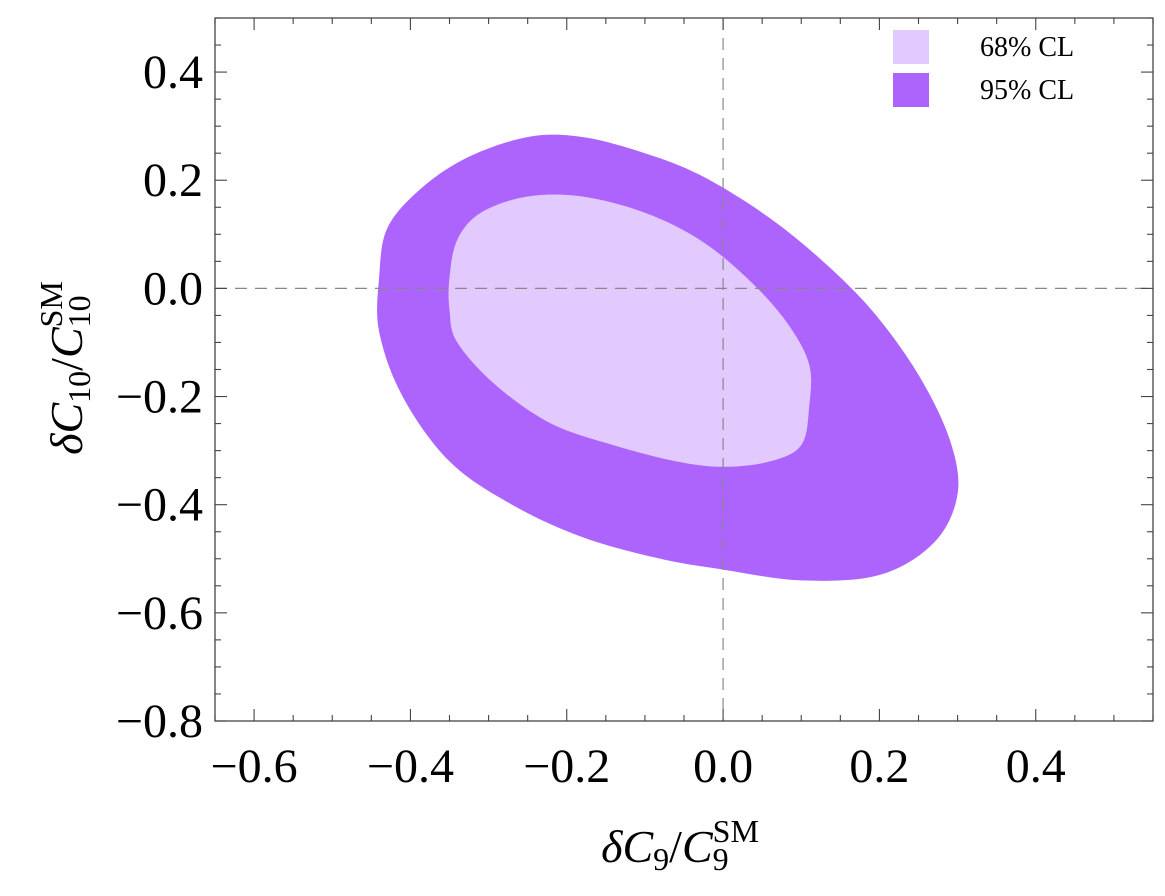  What do you see at coordinates (173, 288) in the screenshot?
I see `y-tick-label: 0.0` at bounding box center [173, 288].